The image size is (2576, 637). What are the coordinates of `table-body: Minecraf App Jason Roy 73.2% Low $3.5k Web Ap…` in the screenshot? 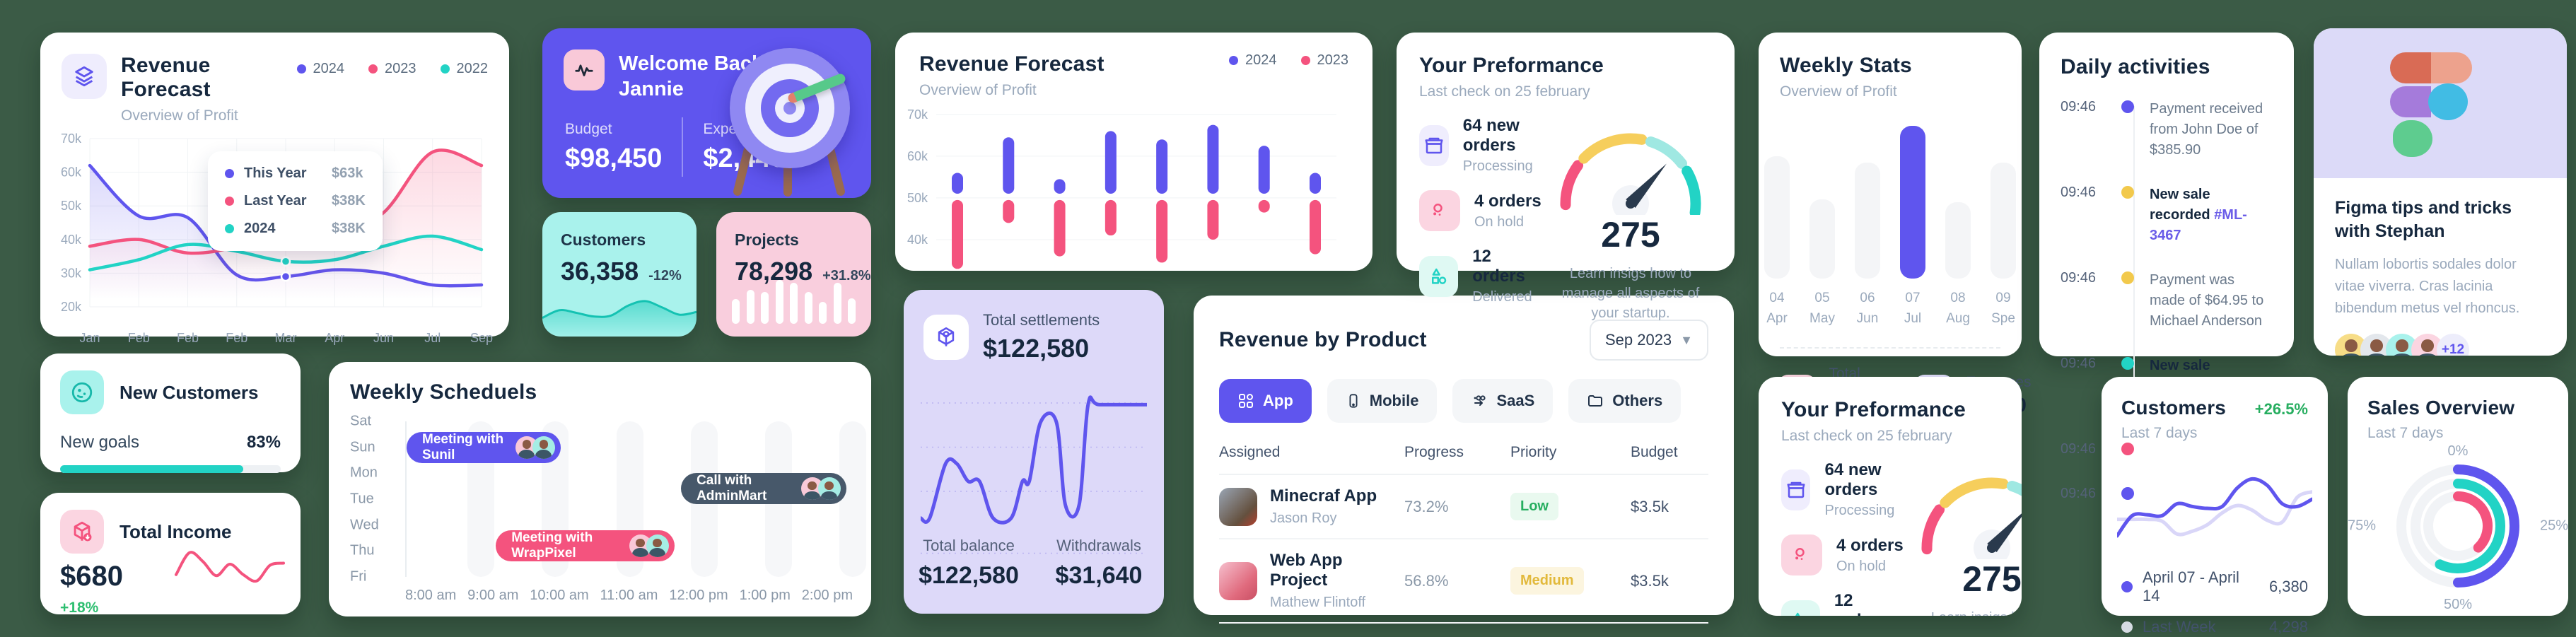 It's located at (1463, 556).